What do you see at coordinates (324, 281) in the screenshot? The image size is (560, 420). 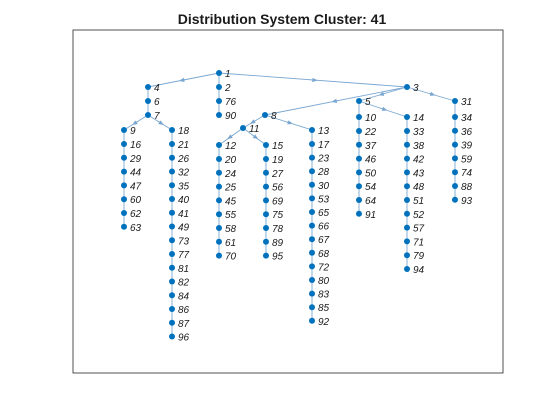 I see `node-label-80: 80` at bounding box center [324, 281].